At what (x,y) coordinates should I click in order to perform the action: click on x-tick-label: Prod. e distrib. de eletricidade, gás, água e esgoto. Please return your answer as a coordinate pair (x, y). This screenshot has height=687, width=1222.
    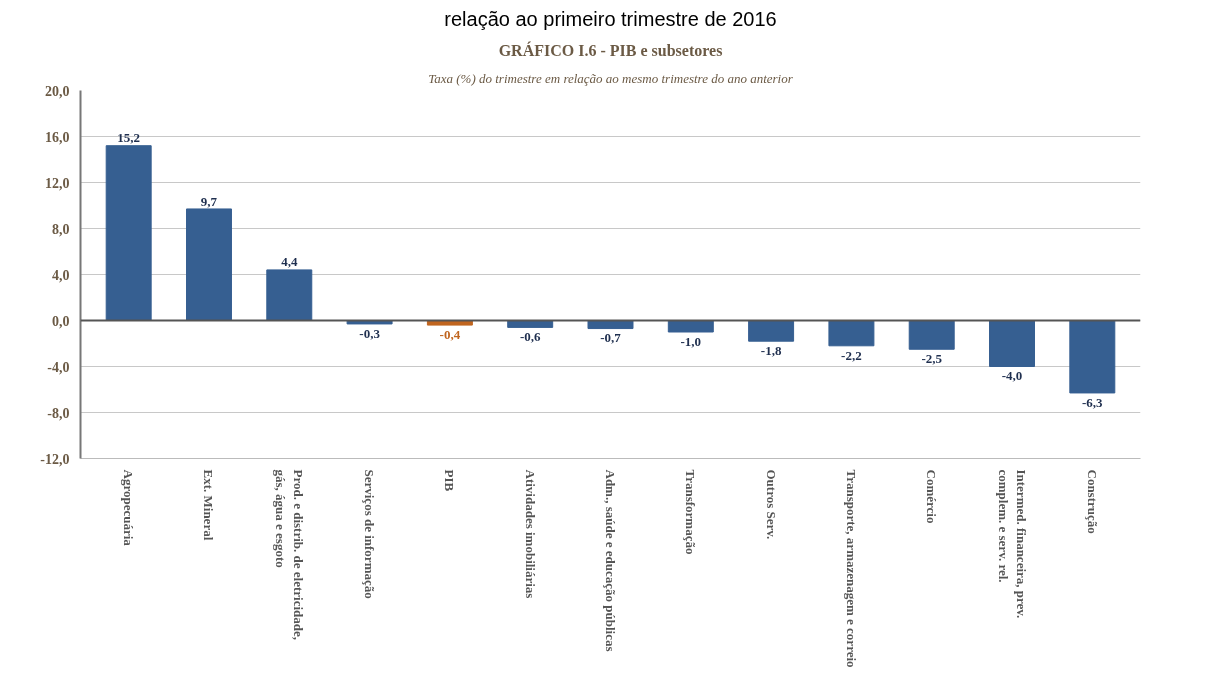
    Looking at the image, I should click on (289, 555).